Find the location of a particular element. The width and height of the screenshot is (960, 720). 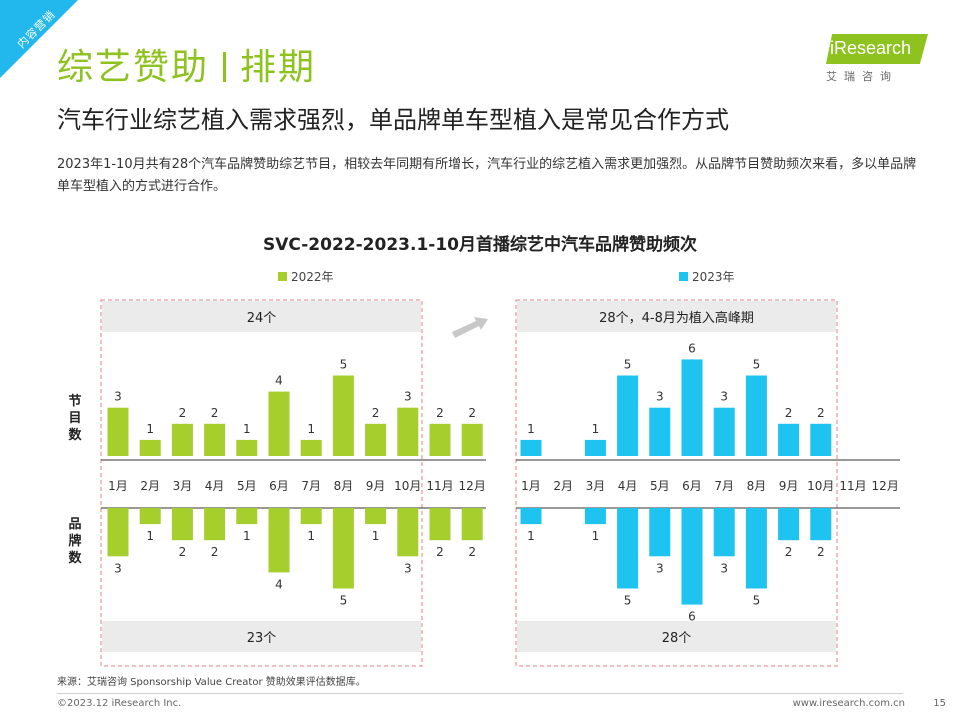

programs-row-label-char: 数 is located at coordinates (75, 435).